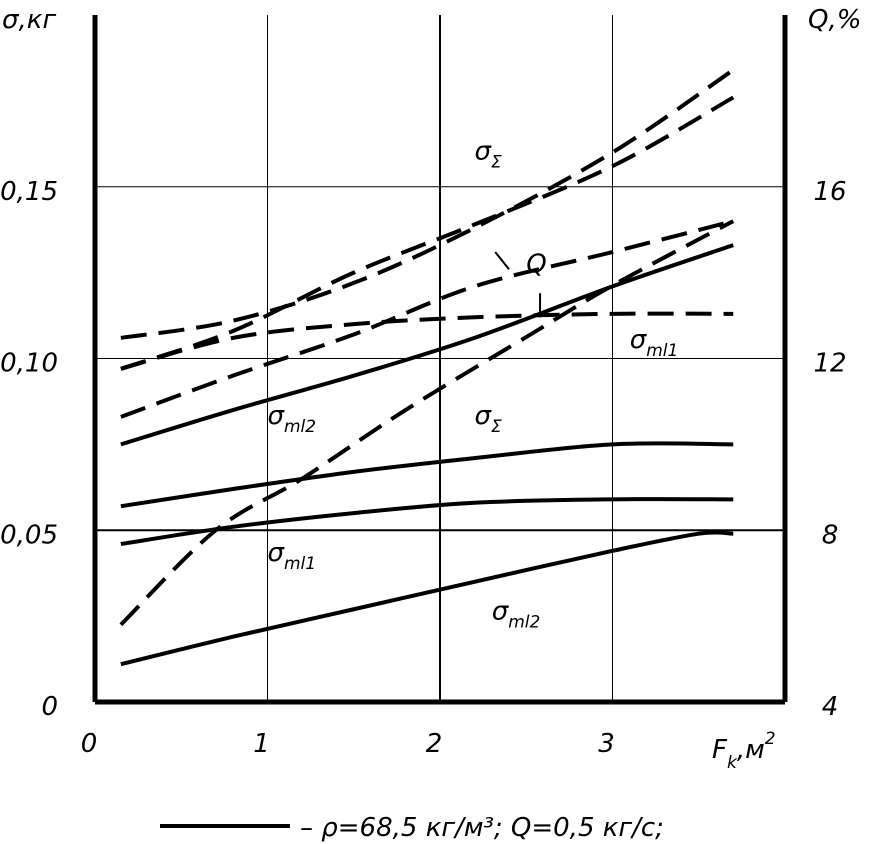 The width and height of the screenshot is (876, 844). I want to click on x-tick-label: 1, so click(261, 744).